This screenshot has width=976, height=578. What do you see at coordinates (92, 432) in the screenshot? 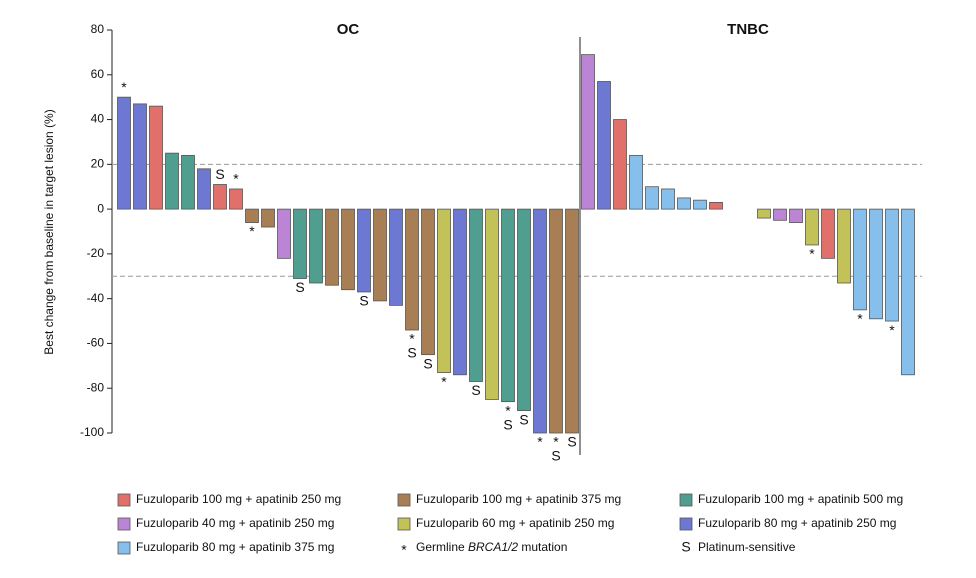
I see `y-tick-label: -100` at bounding box center [92, 432].